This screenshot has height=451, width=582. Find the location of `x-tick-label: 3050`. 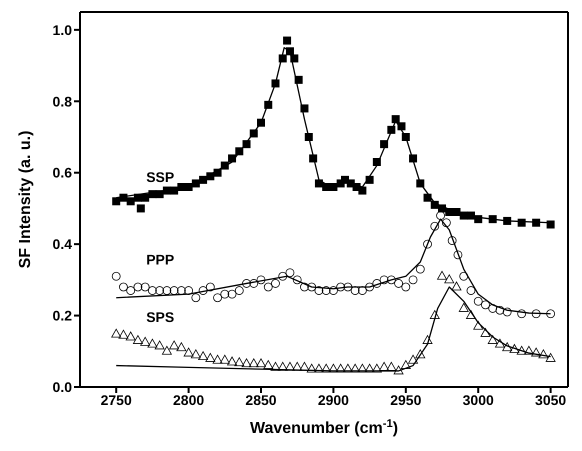

x-tick-label: 3050 is located at coordinates (550, 400).